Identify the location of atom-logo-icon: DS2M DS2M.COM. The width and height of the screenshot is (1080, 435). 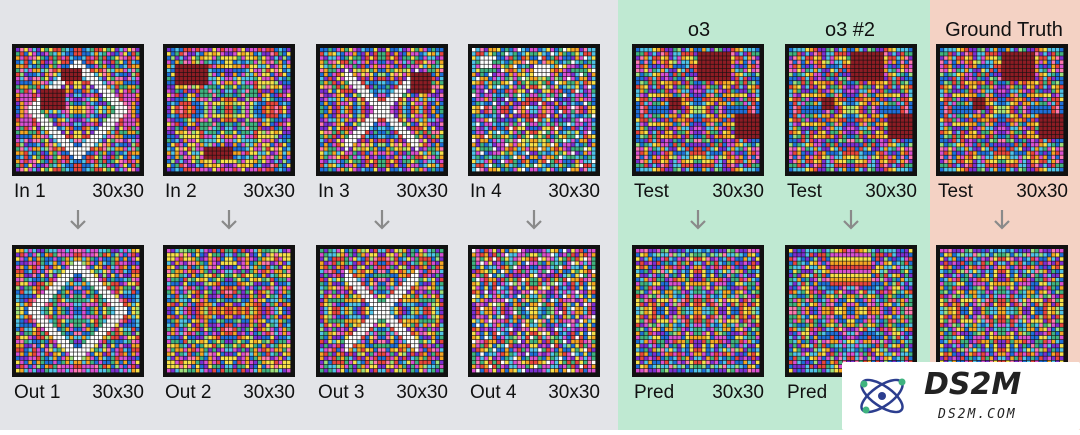
(940, 394).